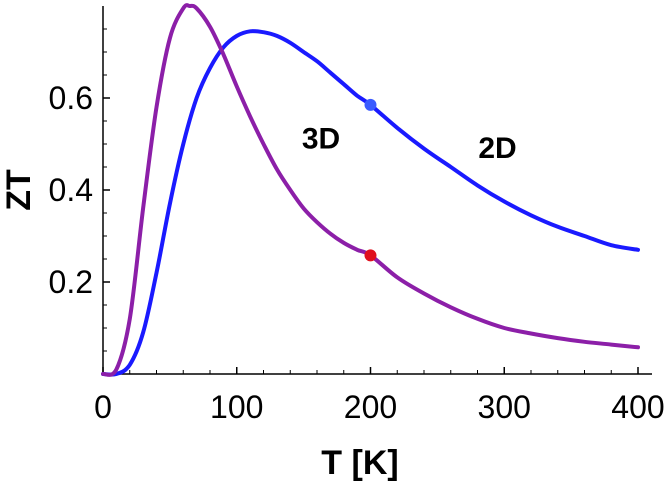 This screenshot has height=486, width=664. I want to click on series-label-3d: 3D, so click(321, 139).